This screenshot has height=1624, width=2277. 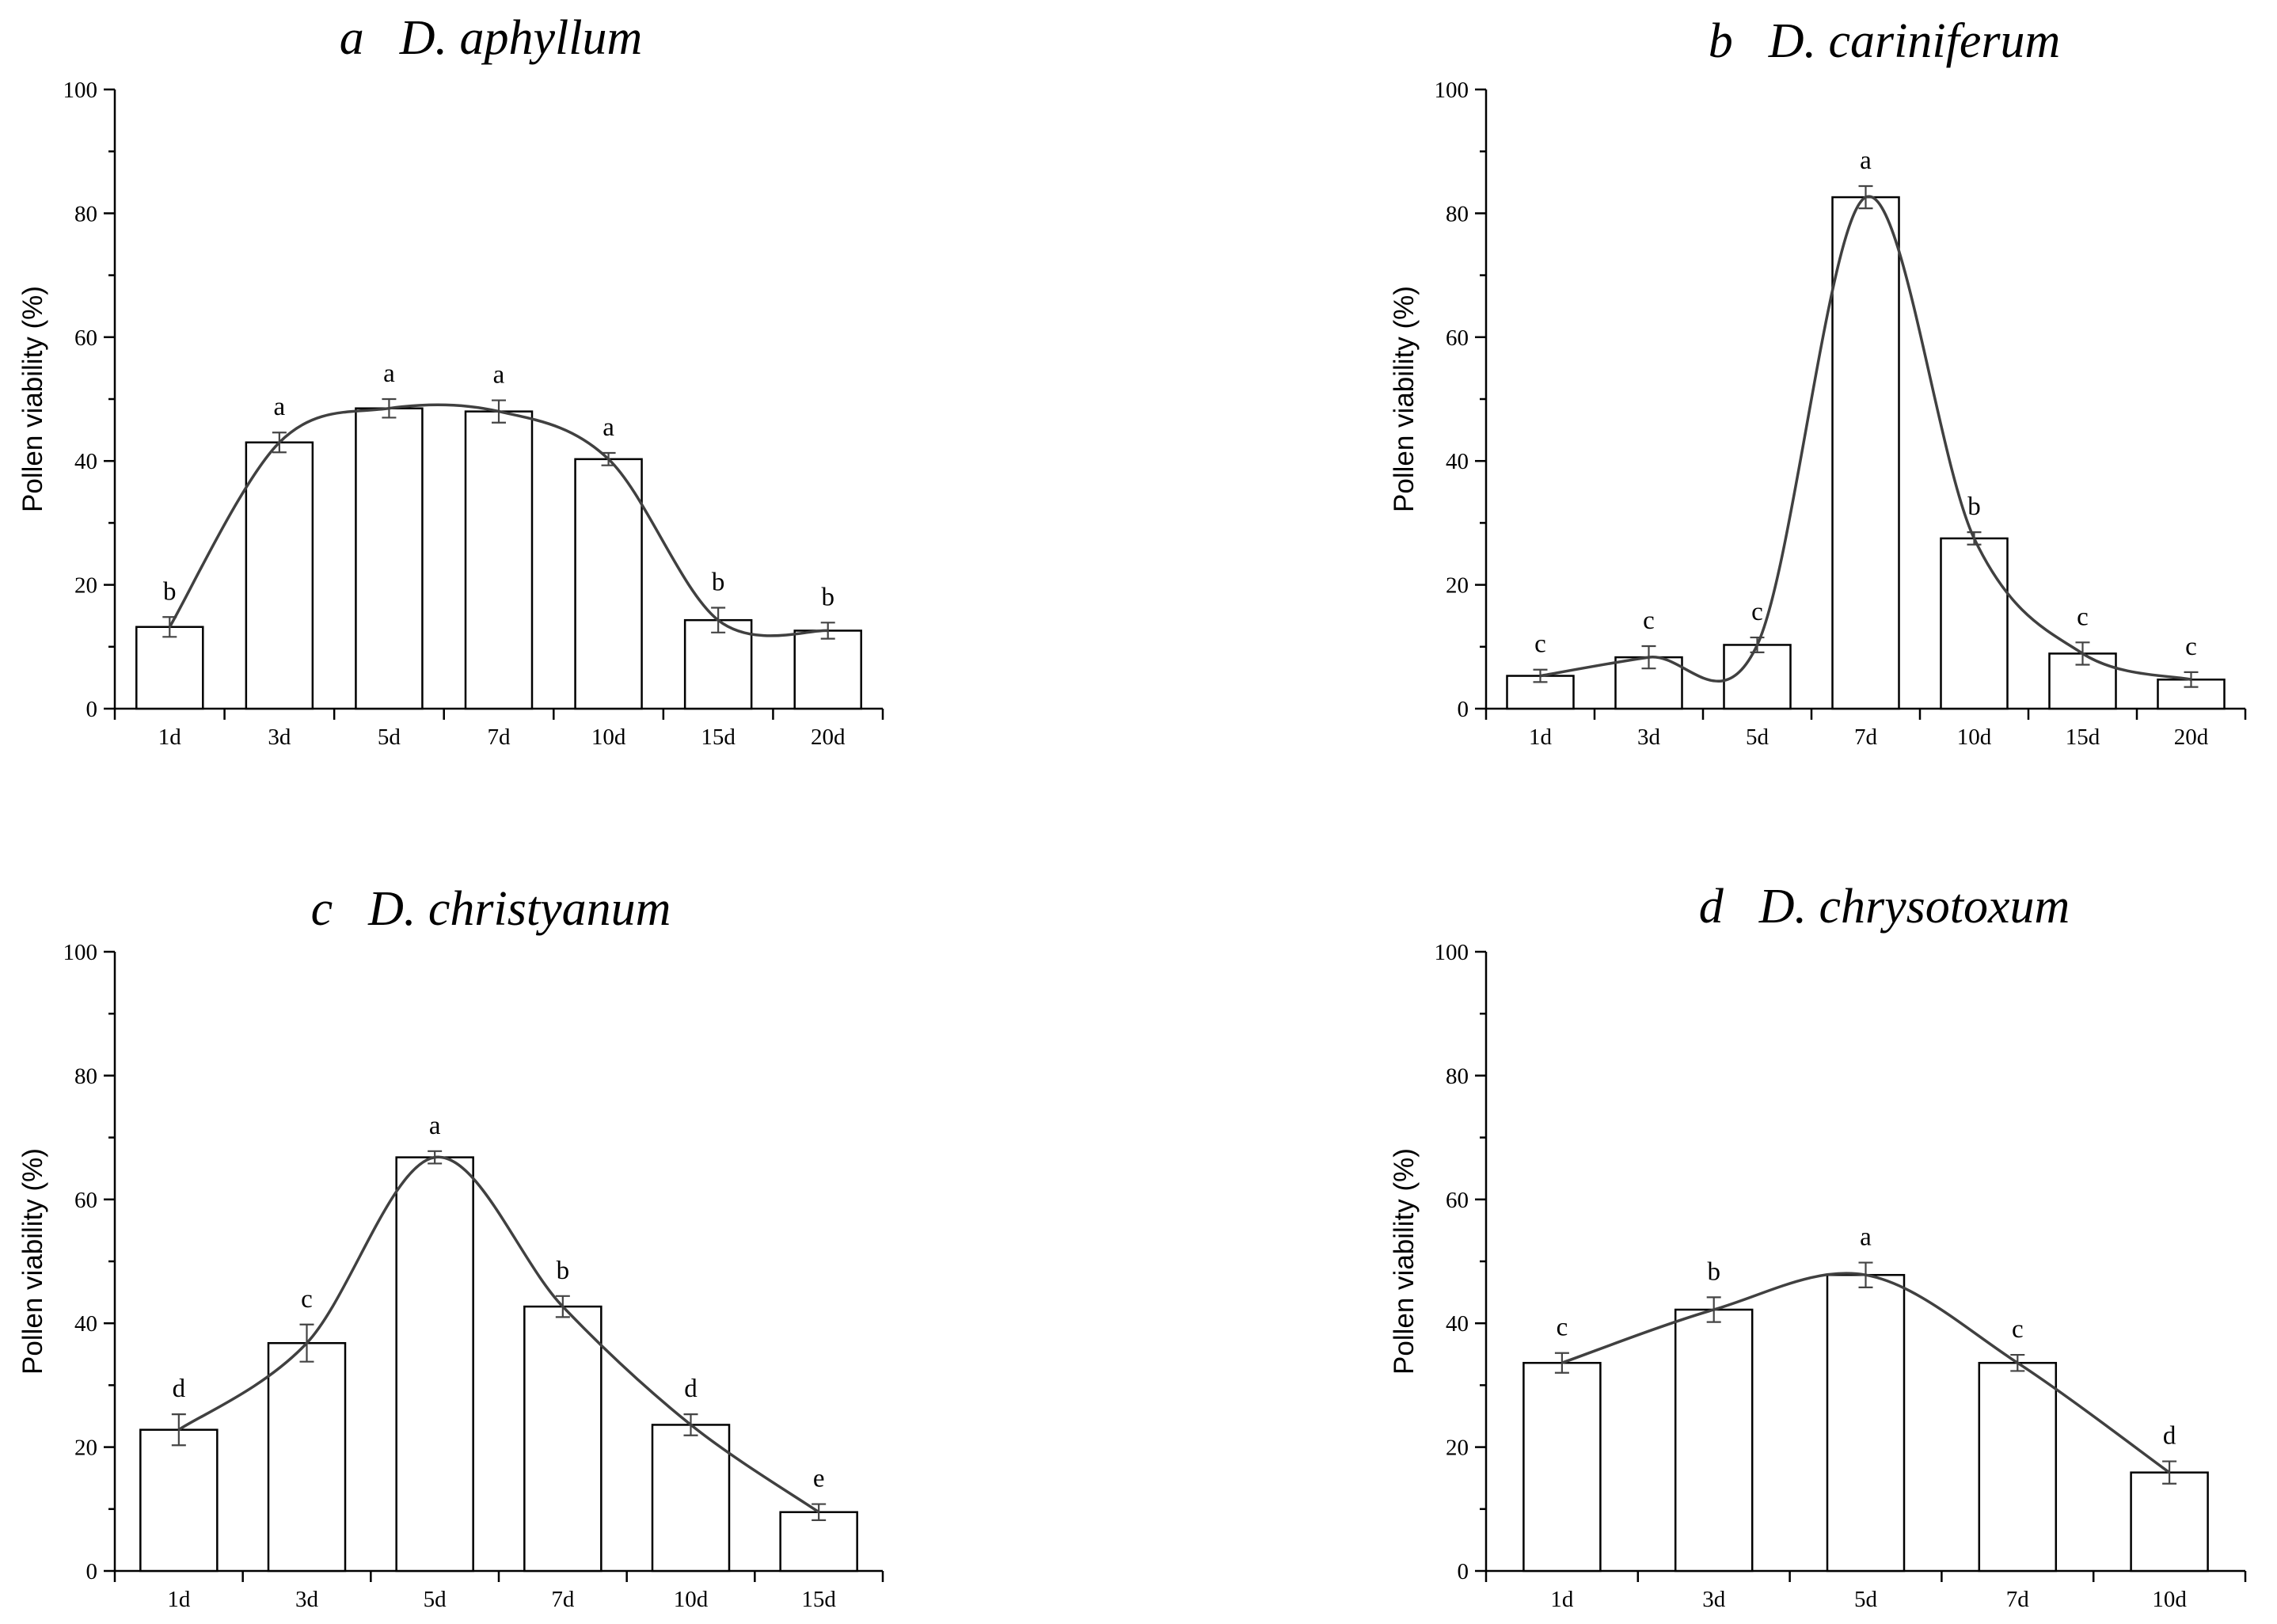 I want to click on panel-letter: b, so click(x=1721, y=41).